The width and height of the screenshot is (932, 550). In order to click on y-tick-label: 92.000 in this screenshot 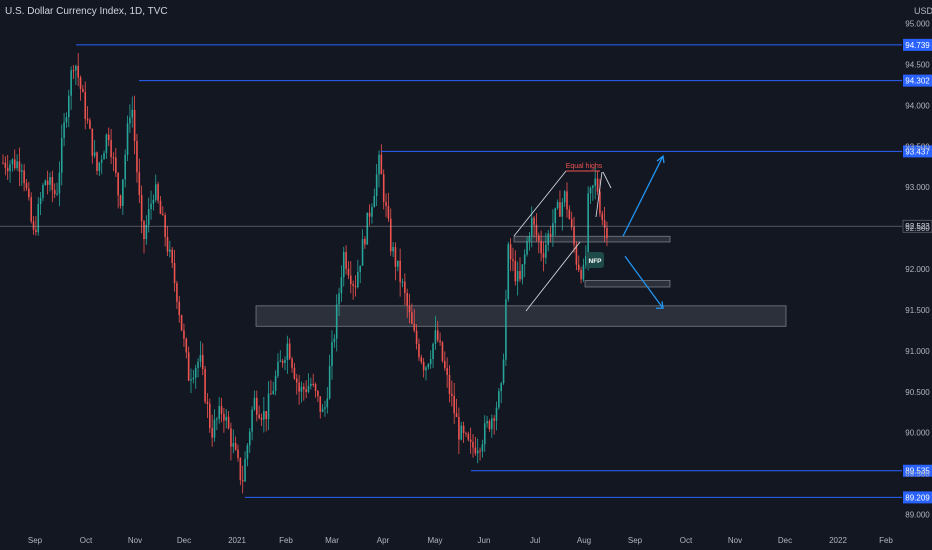, I will do `click(917, 269)`.